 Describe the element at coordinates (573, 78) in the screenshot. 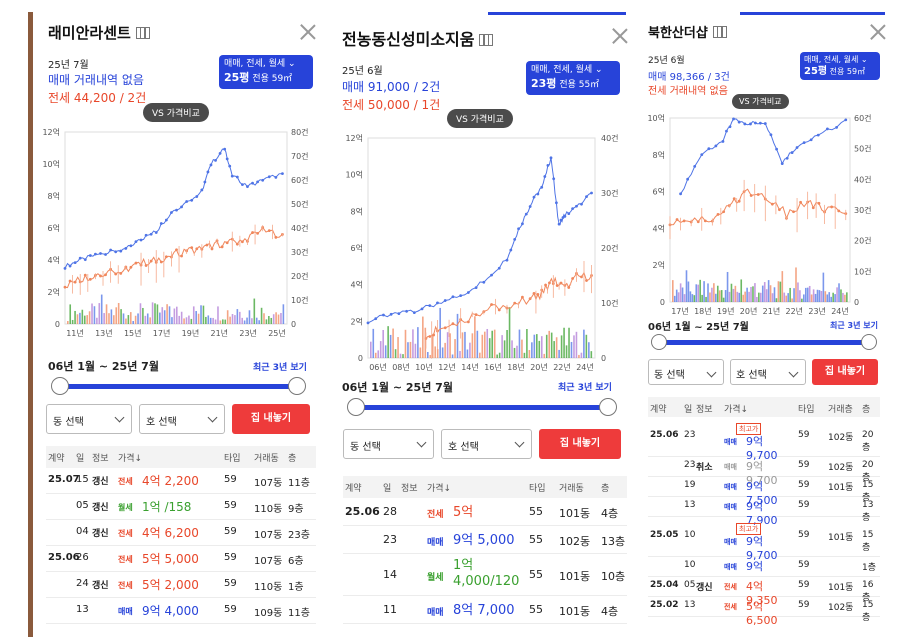

I see `deal-type-selector: 매매, 전세, 월세 ⌄ 23평 전용 55㎡` at that location.